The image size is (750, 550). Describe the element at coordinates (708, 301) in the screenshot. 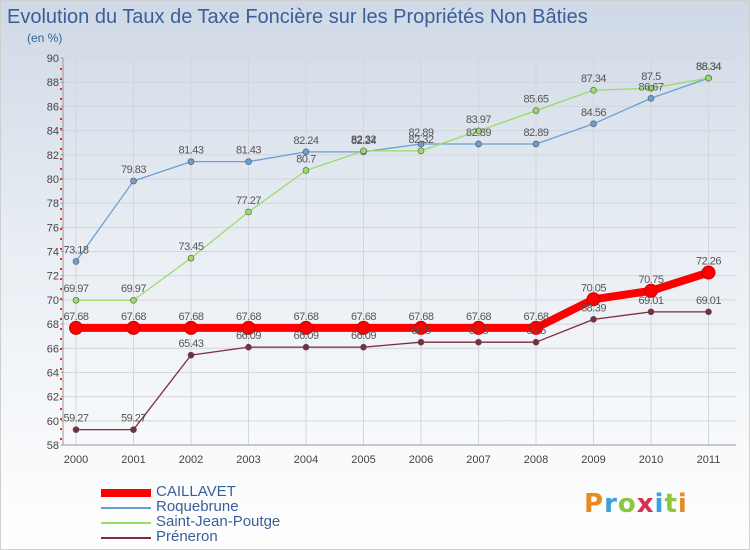

I see `data-label-3: 69.01` at that location.